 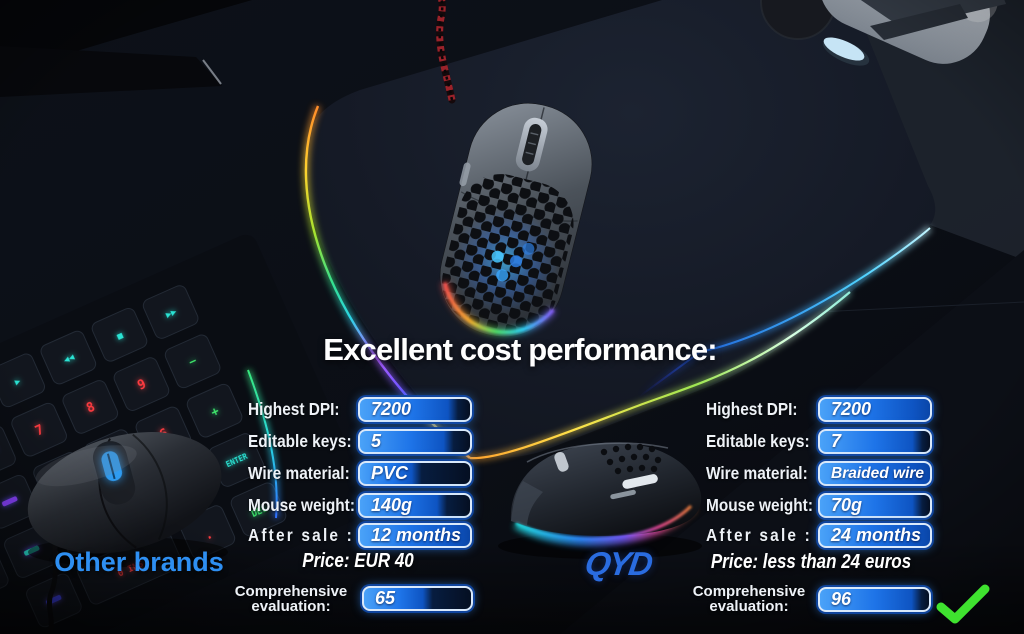 I want to click on value-wire-right: Braided wire, so click(x=878, y=473).